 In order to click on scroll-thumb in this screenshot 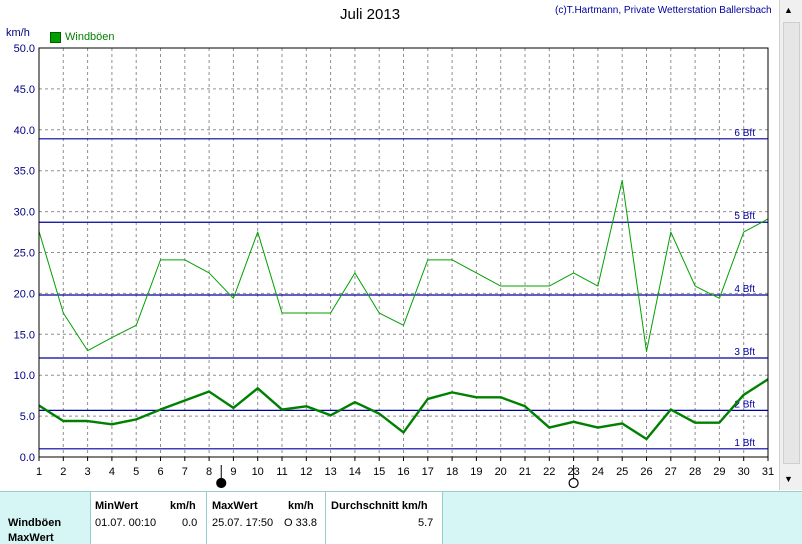, I will do `click(791, 243)`.